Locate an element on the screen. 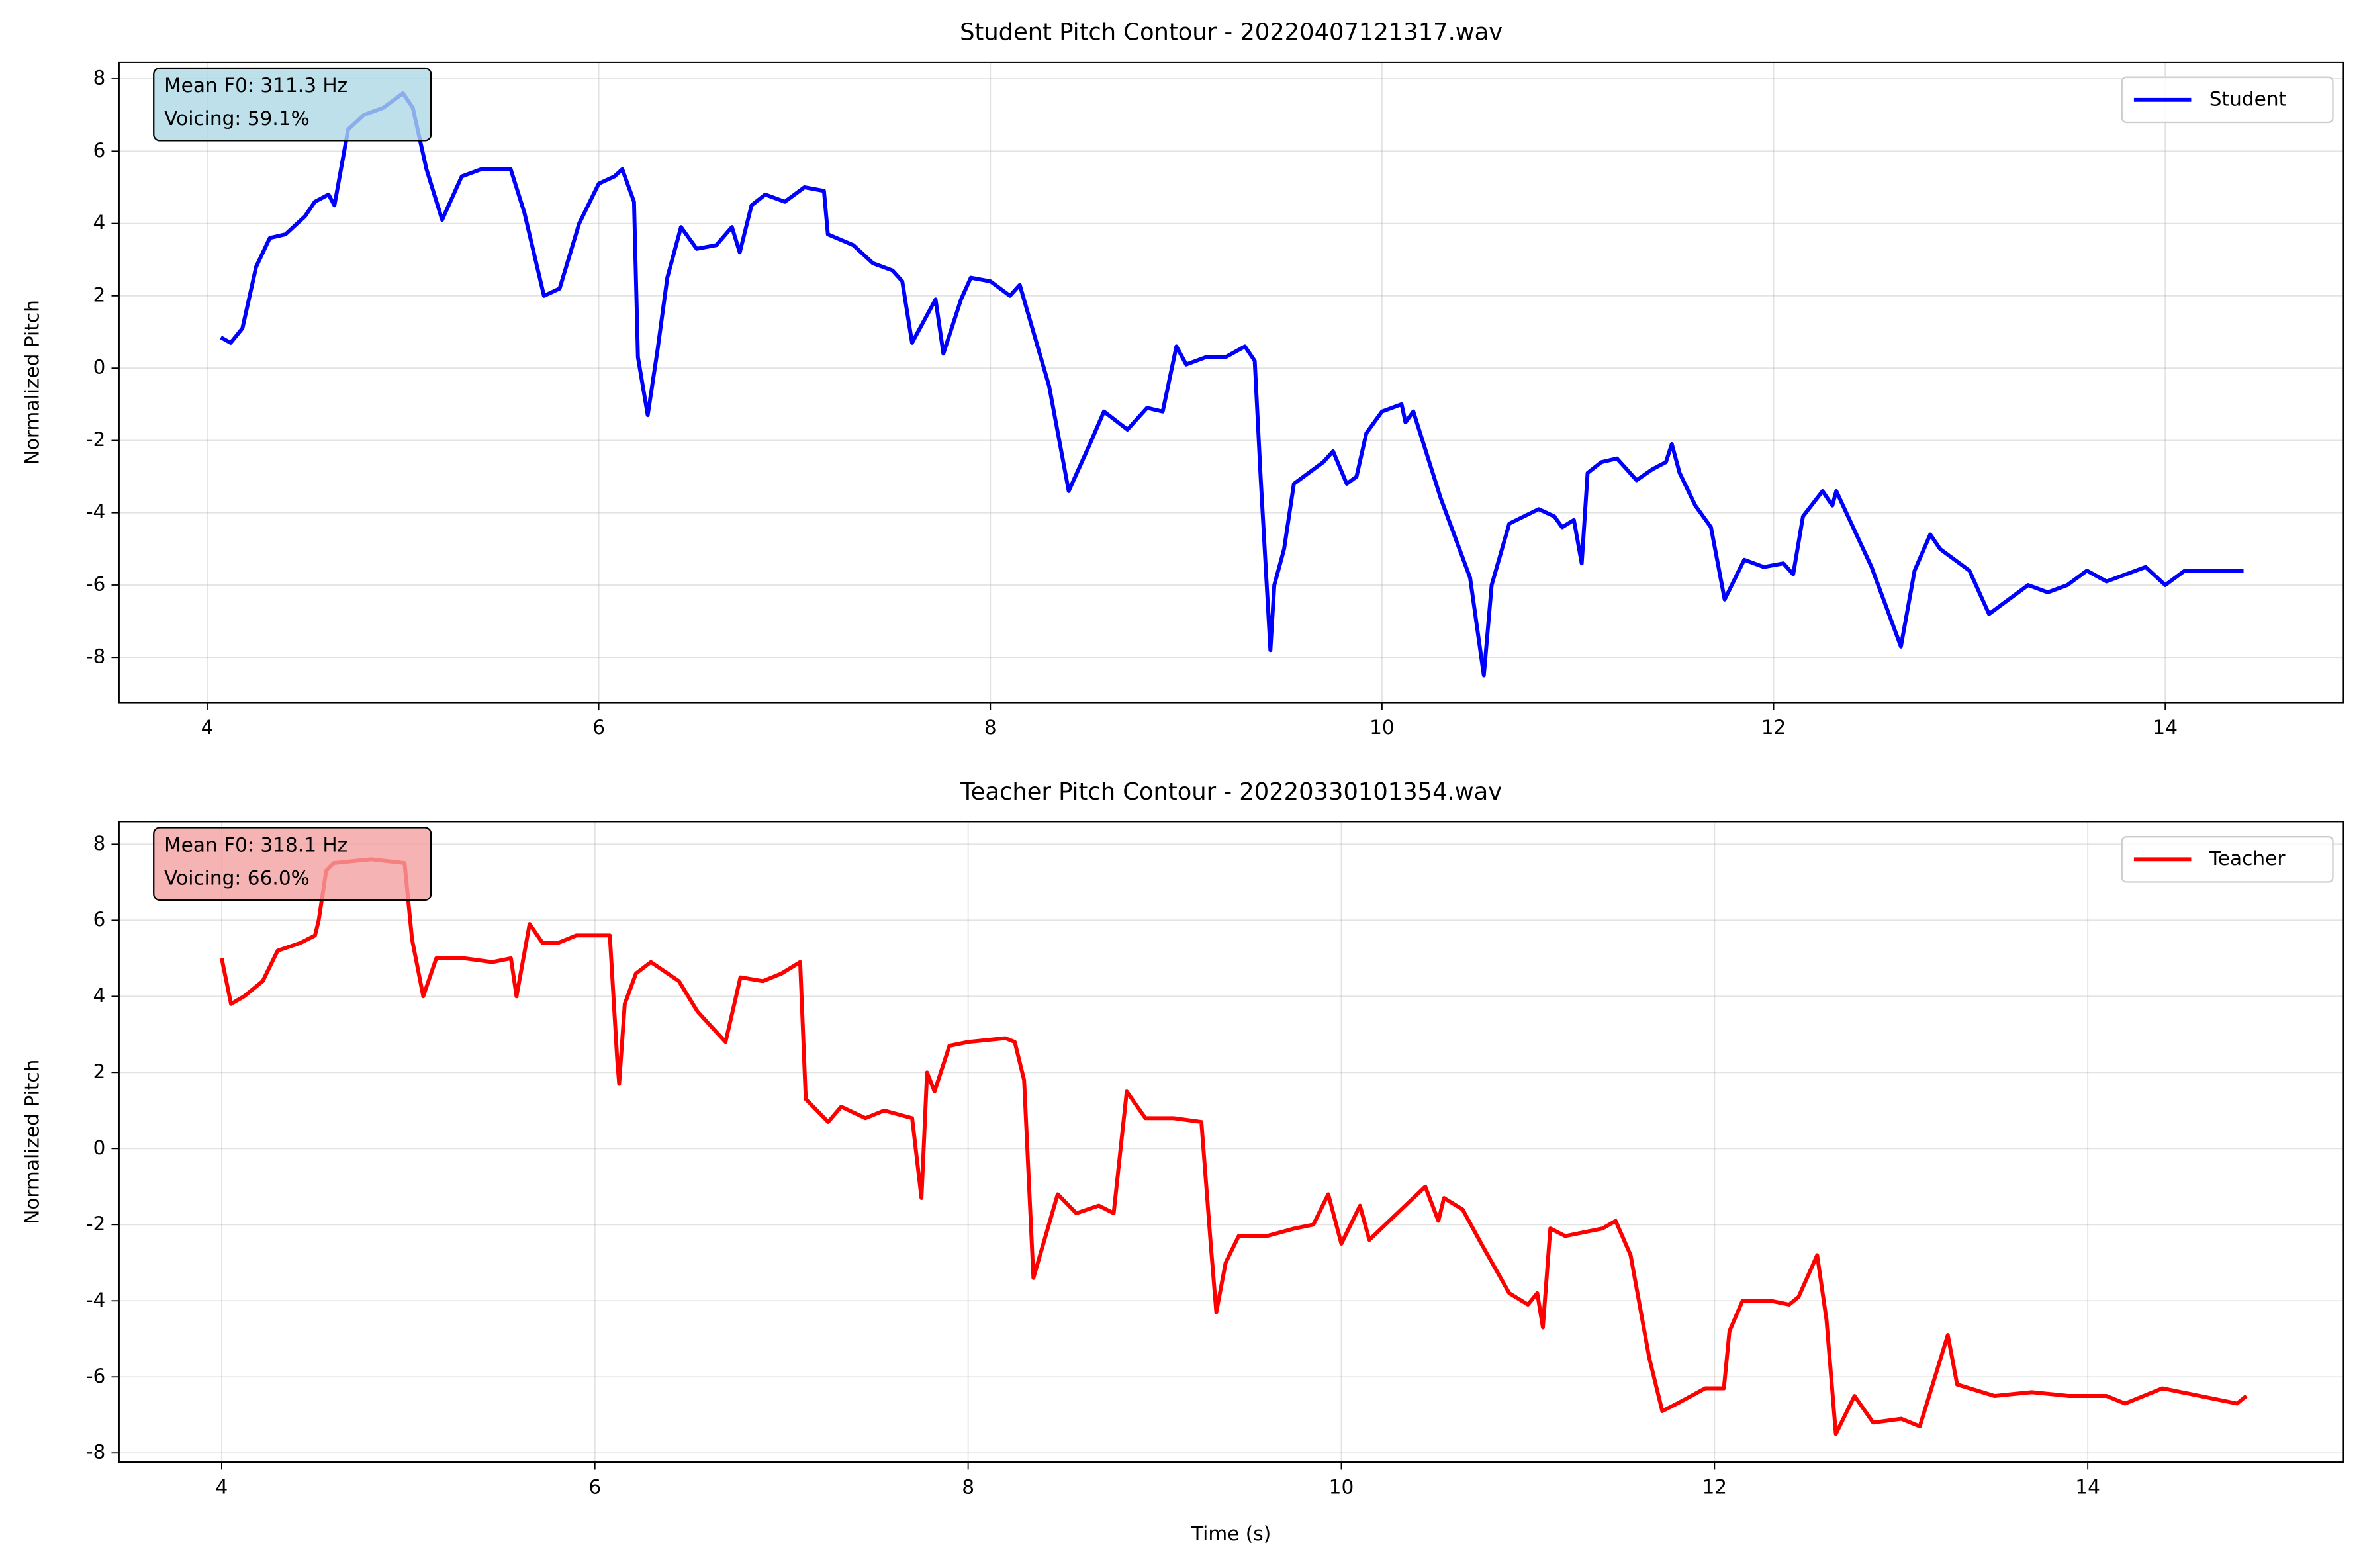  stats-text: Mean F0: 311.3 Hz is located at coordinates (256, 85).